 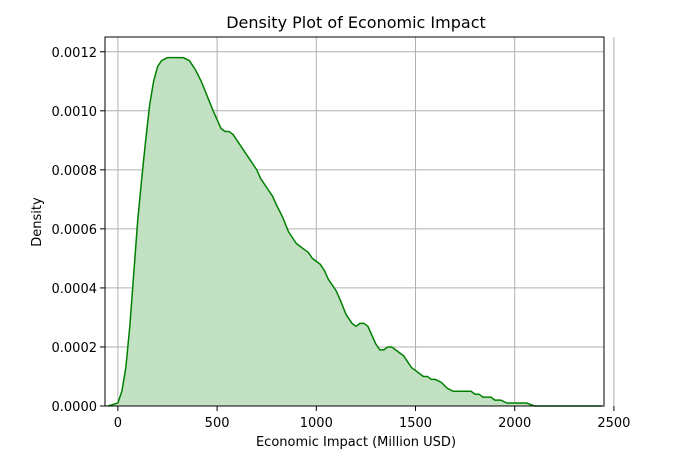 What do you see at coordinates (613, 423) in the screenshot?
I see `x-tick-label: 2500` at bounding box center [613, 423].